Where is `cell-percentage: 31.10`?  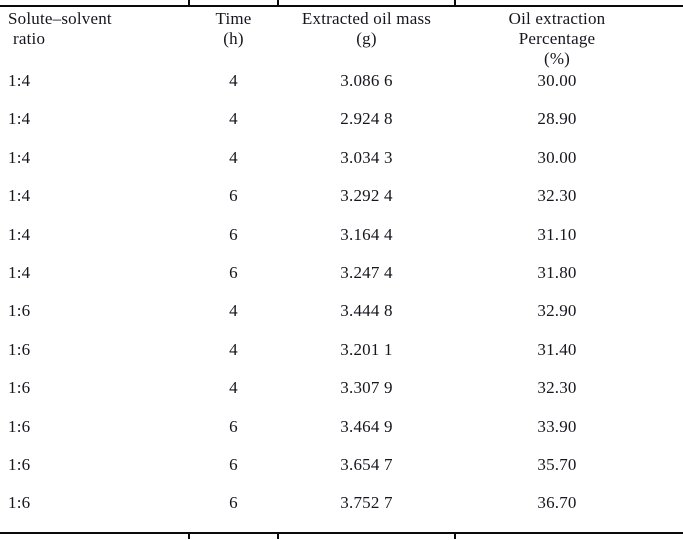
cell-percentage: 31.10 is located at coordinates (557, 234).